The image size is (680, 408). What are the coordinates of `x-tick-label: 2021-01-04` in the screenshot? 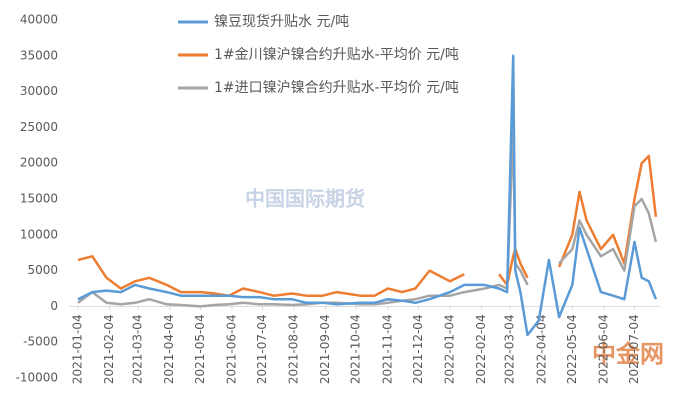 It's located at (78, 349).